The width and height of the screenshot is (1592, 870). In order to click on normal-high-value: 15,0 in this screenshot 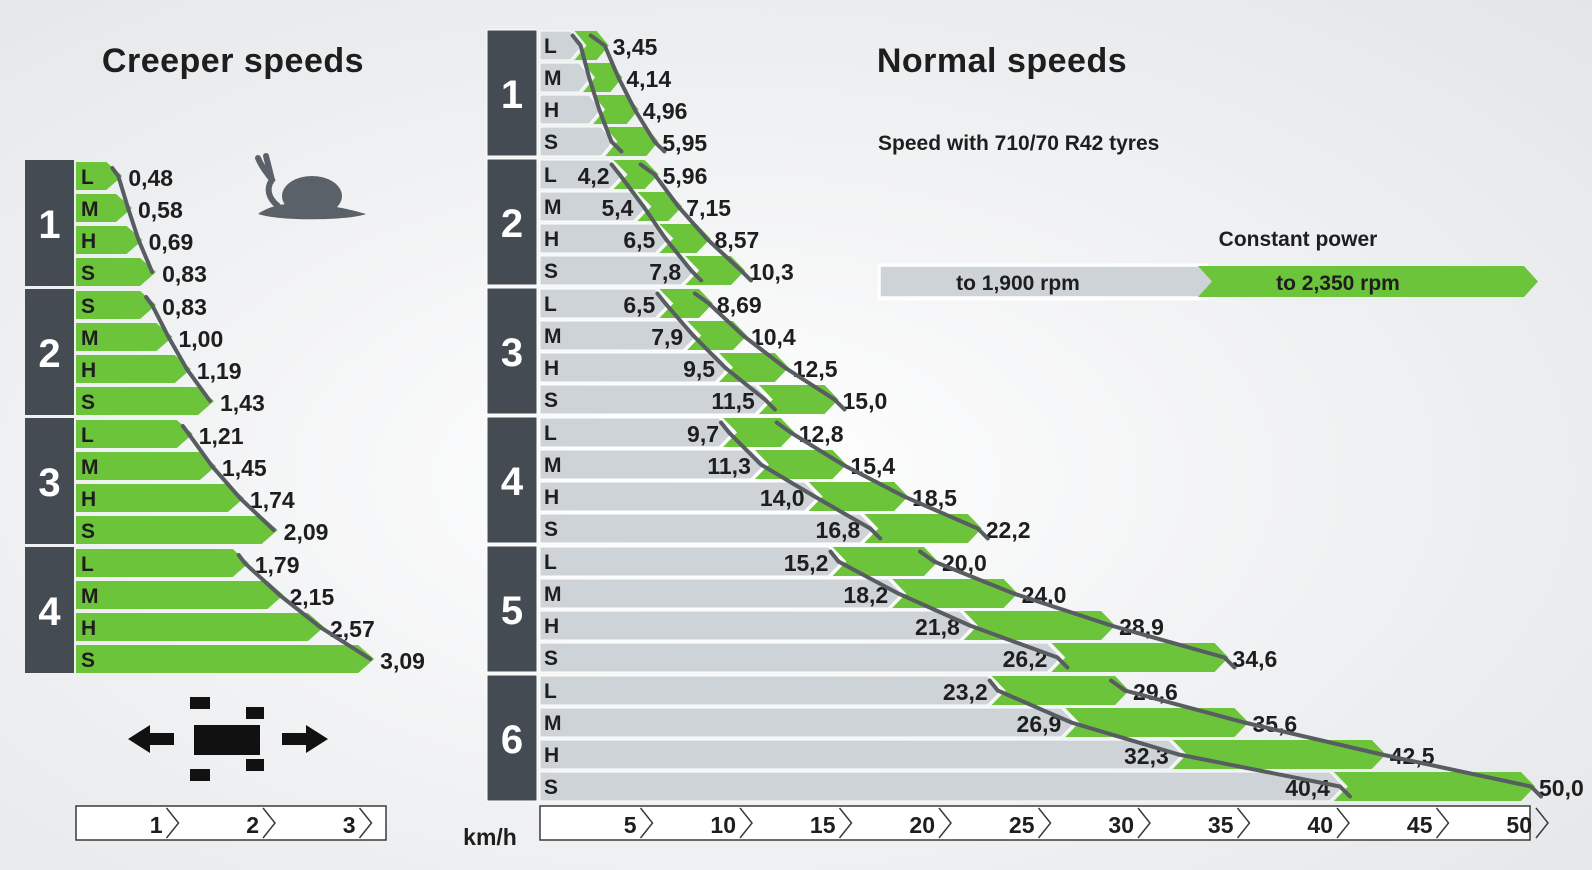, I will do `click(865, 401)`.